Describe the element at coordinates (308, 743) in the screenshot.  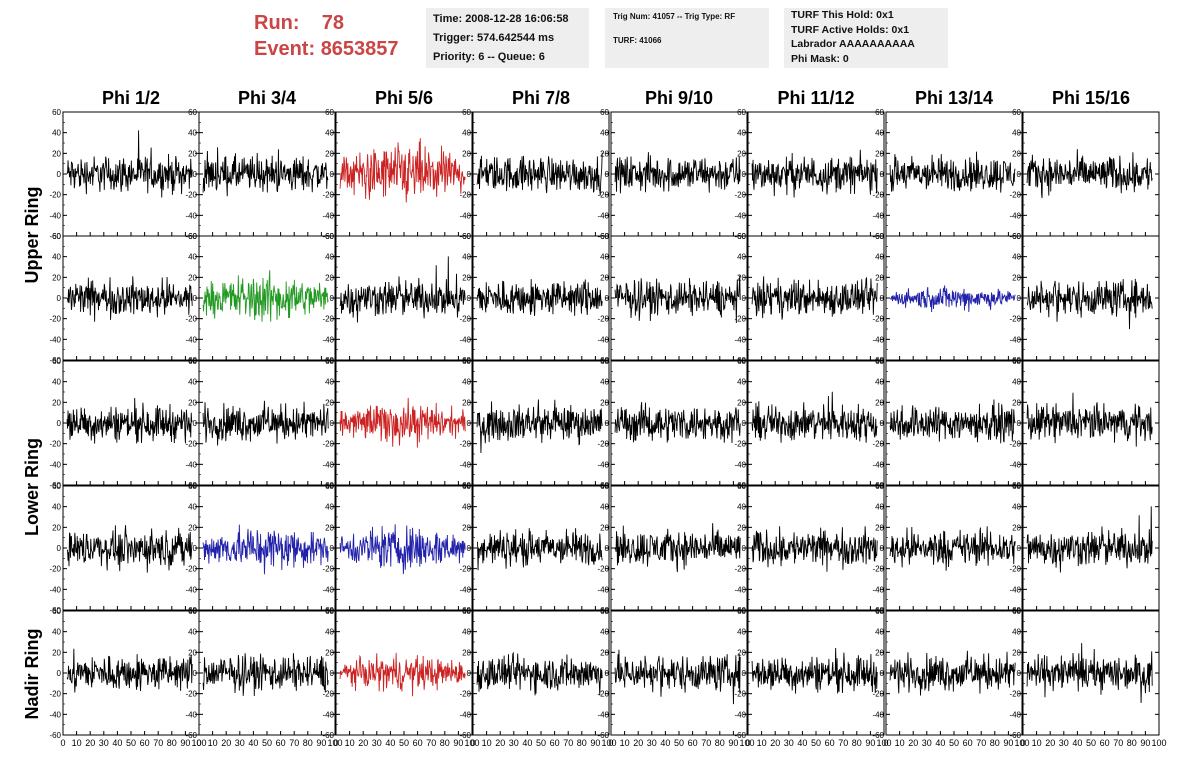
I see `x-tick-label: 80` at that location.